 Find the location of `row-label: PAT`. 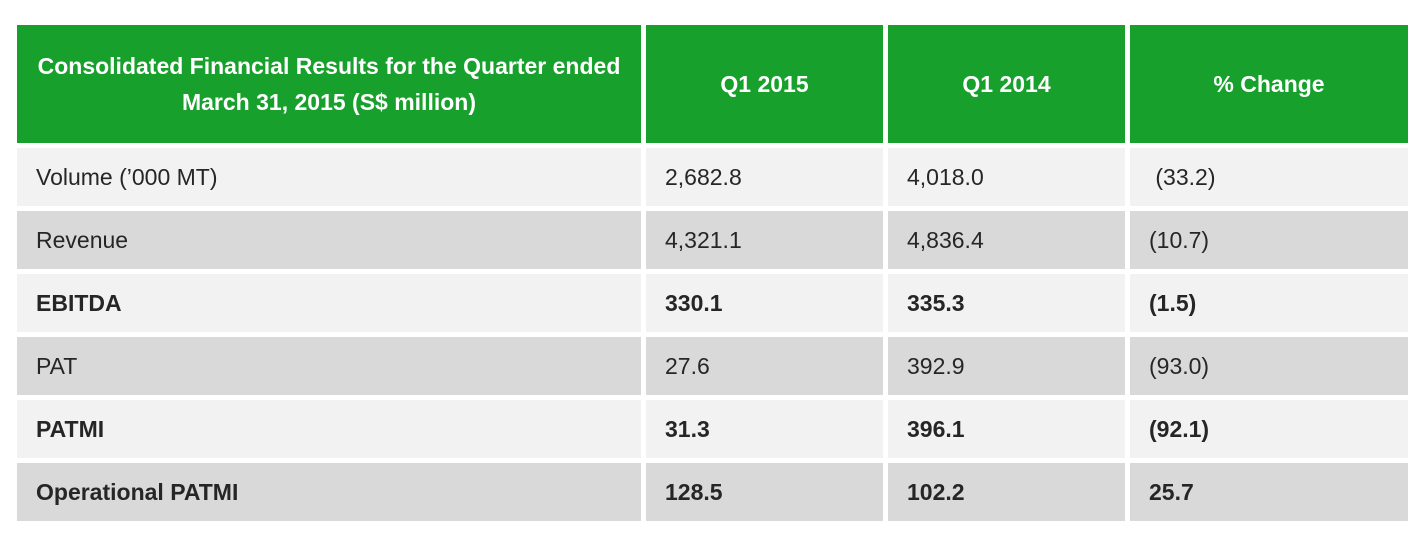

row-label: PAT is located at coordinates (329, 366).